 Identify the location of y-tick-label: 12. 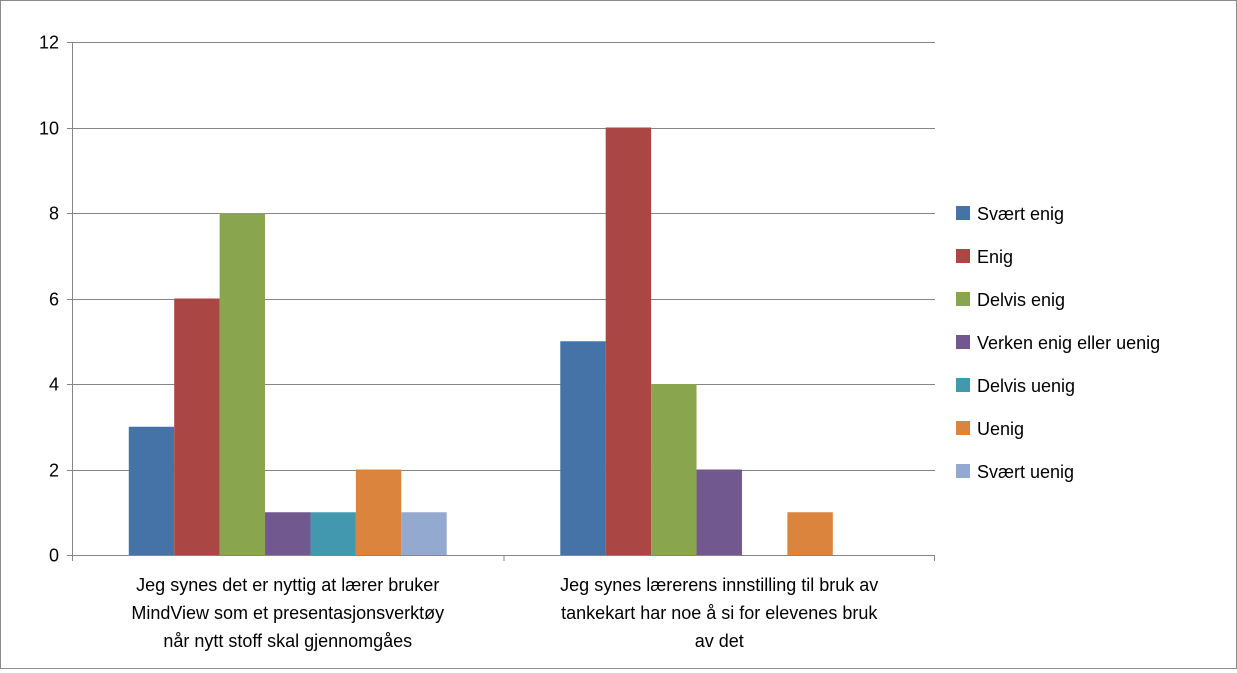
(49, 43).